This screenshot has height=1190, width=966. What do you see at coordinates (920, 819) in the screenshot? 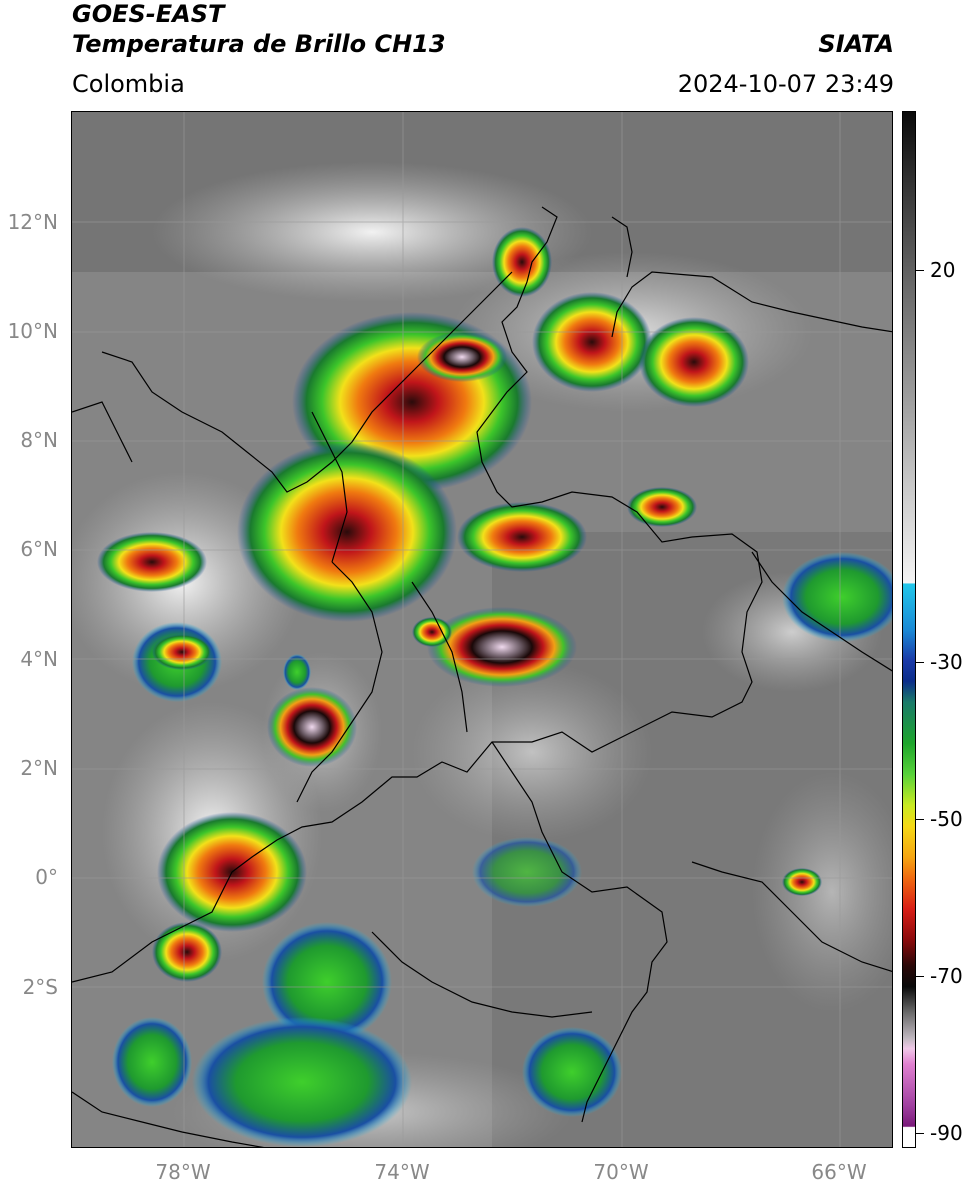
I see `colorbar-tick-m50` at bounding box center [920, 819].